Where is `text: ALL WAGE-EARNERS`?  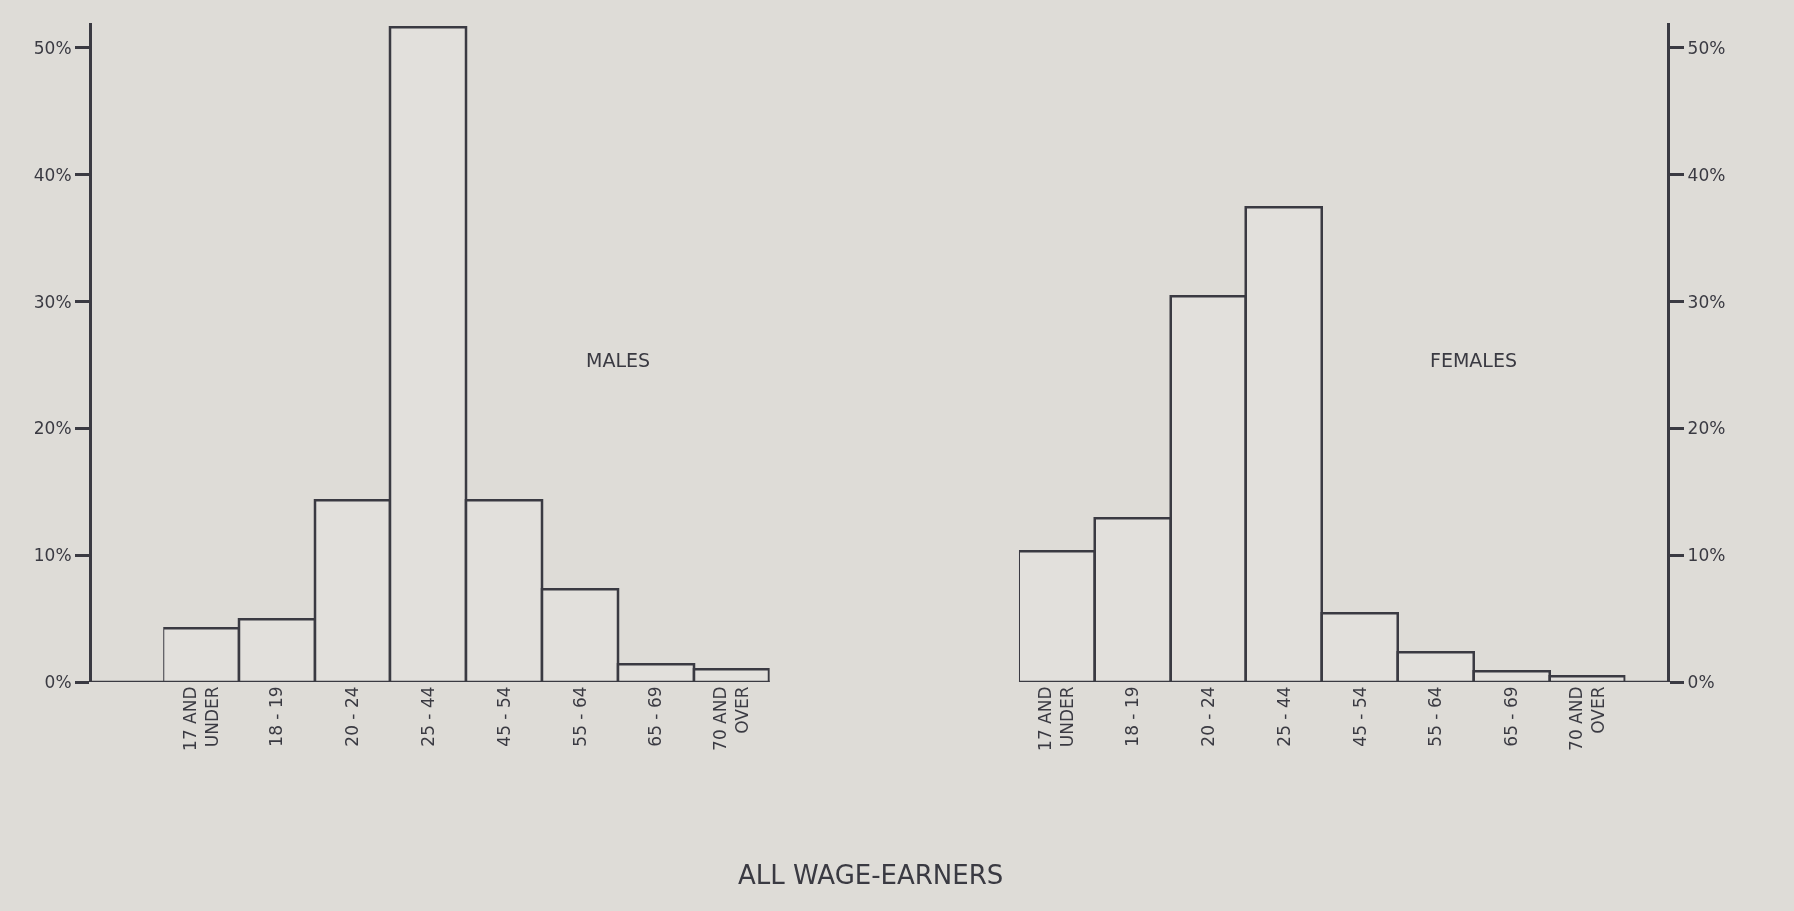
text: ALL WAGE-EARNERS is located at coordinates (871, 875).